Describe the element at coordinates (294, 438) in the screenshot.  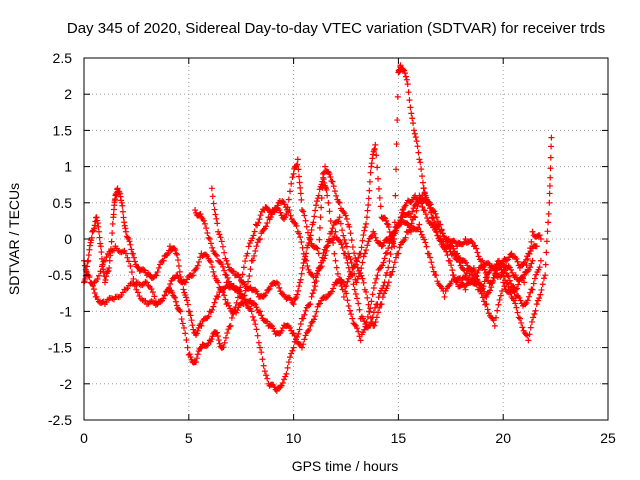
I see `x-tick-label: 10` at that location.